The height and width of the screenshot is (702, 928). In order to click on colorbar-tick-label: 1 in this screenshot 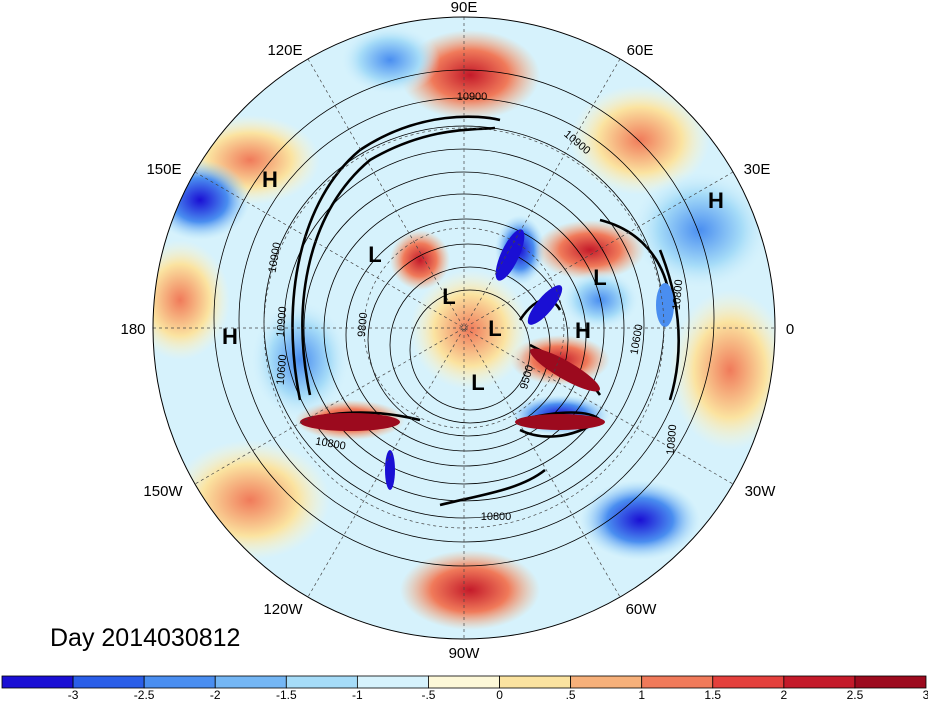, I will do `click(641, 695)`.